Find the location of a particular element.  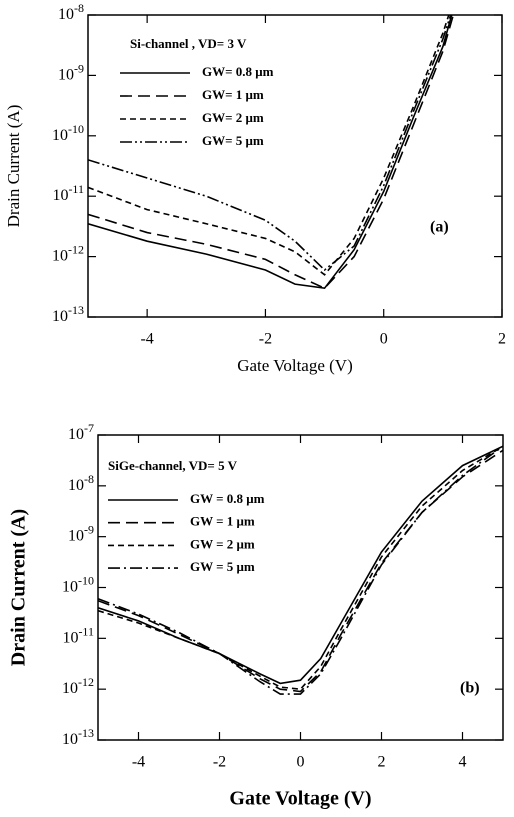

legend-label: GW = 0.8 μm is located at coordinates (227, 498).